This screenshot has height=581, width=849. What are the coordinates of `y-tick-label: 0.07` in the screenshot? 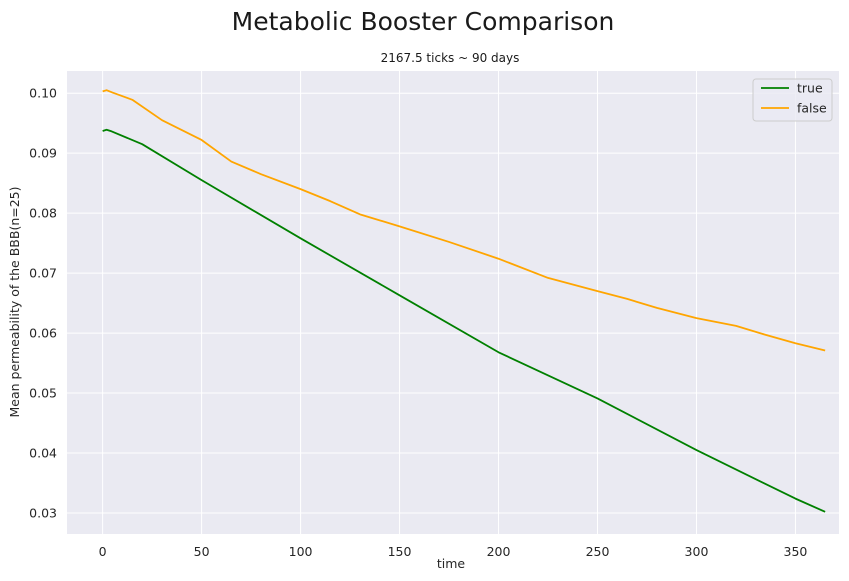 It's located at (43, 273).